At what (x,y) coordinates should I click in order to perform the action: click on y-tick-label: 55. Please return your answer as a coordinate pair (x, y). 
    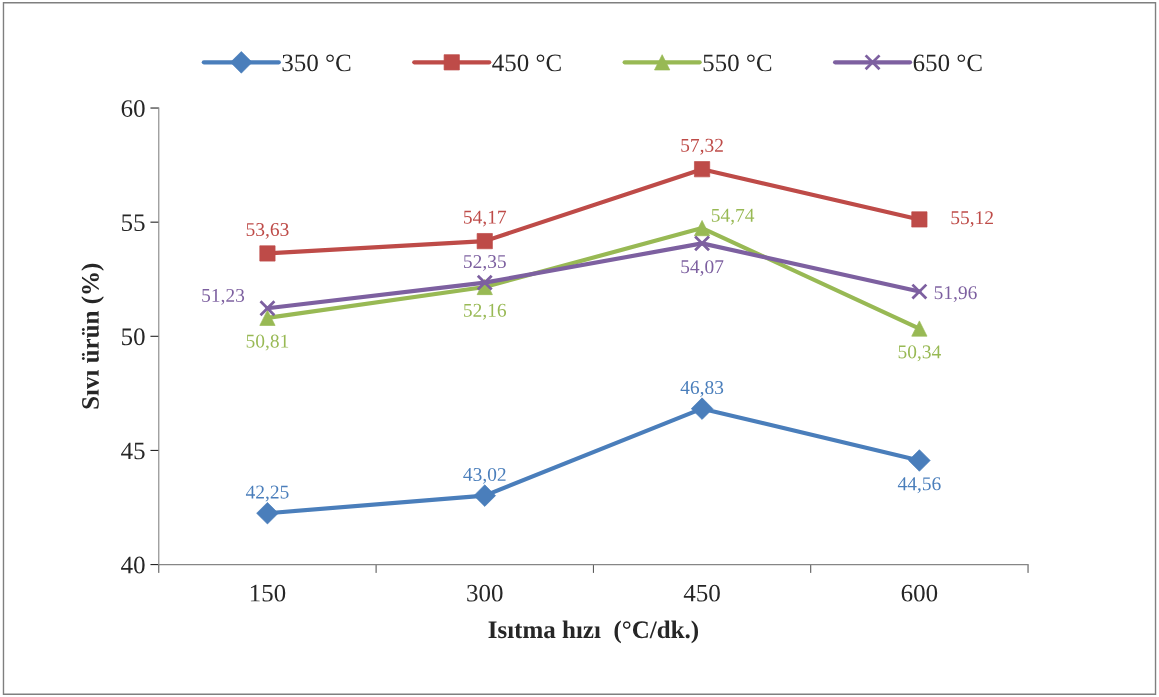
    Looking at the image, I should click on (133, 223).